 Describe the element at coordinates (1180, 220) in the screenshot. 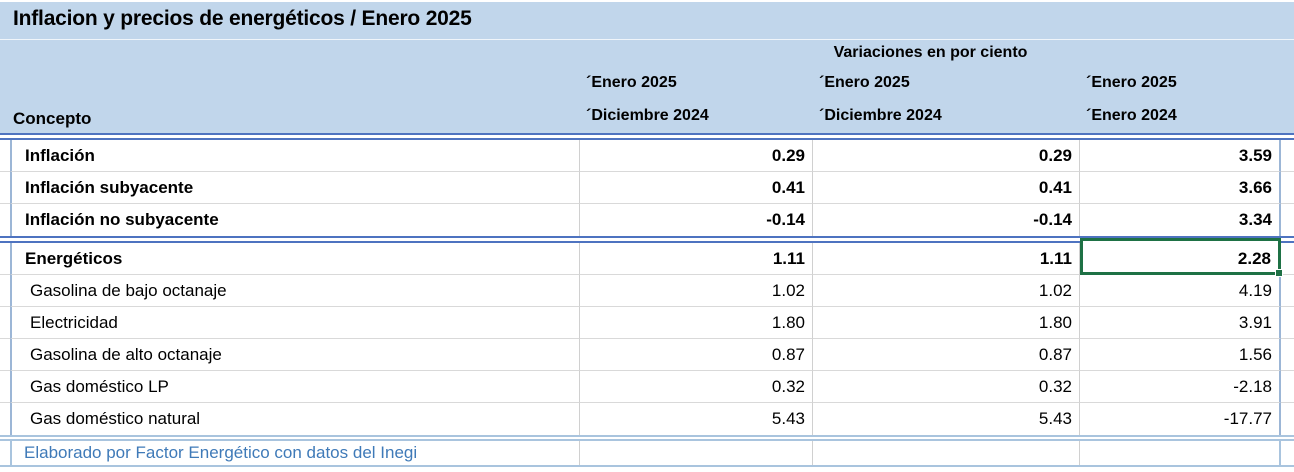

I see `value-cell: 3.34` at that location.